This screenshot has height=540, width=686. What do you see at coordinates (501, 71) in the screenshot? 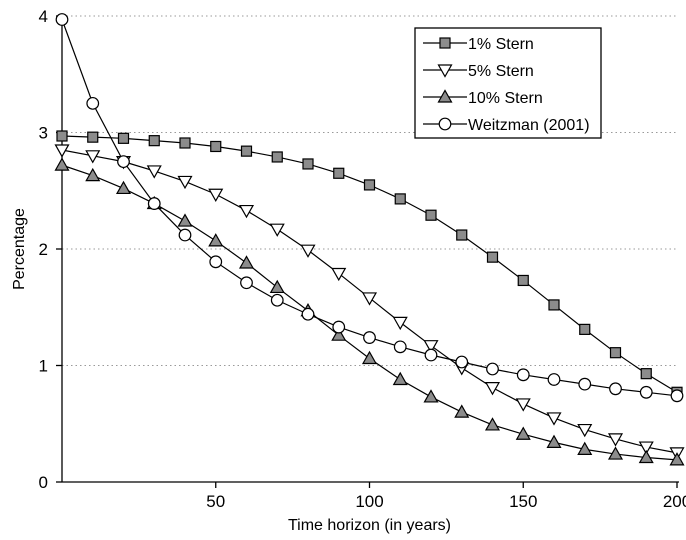
I see `legend-label: 5% Stern` at bounding box center [501, 71].